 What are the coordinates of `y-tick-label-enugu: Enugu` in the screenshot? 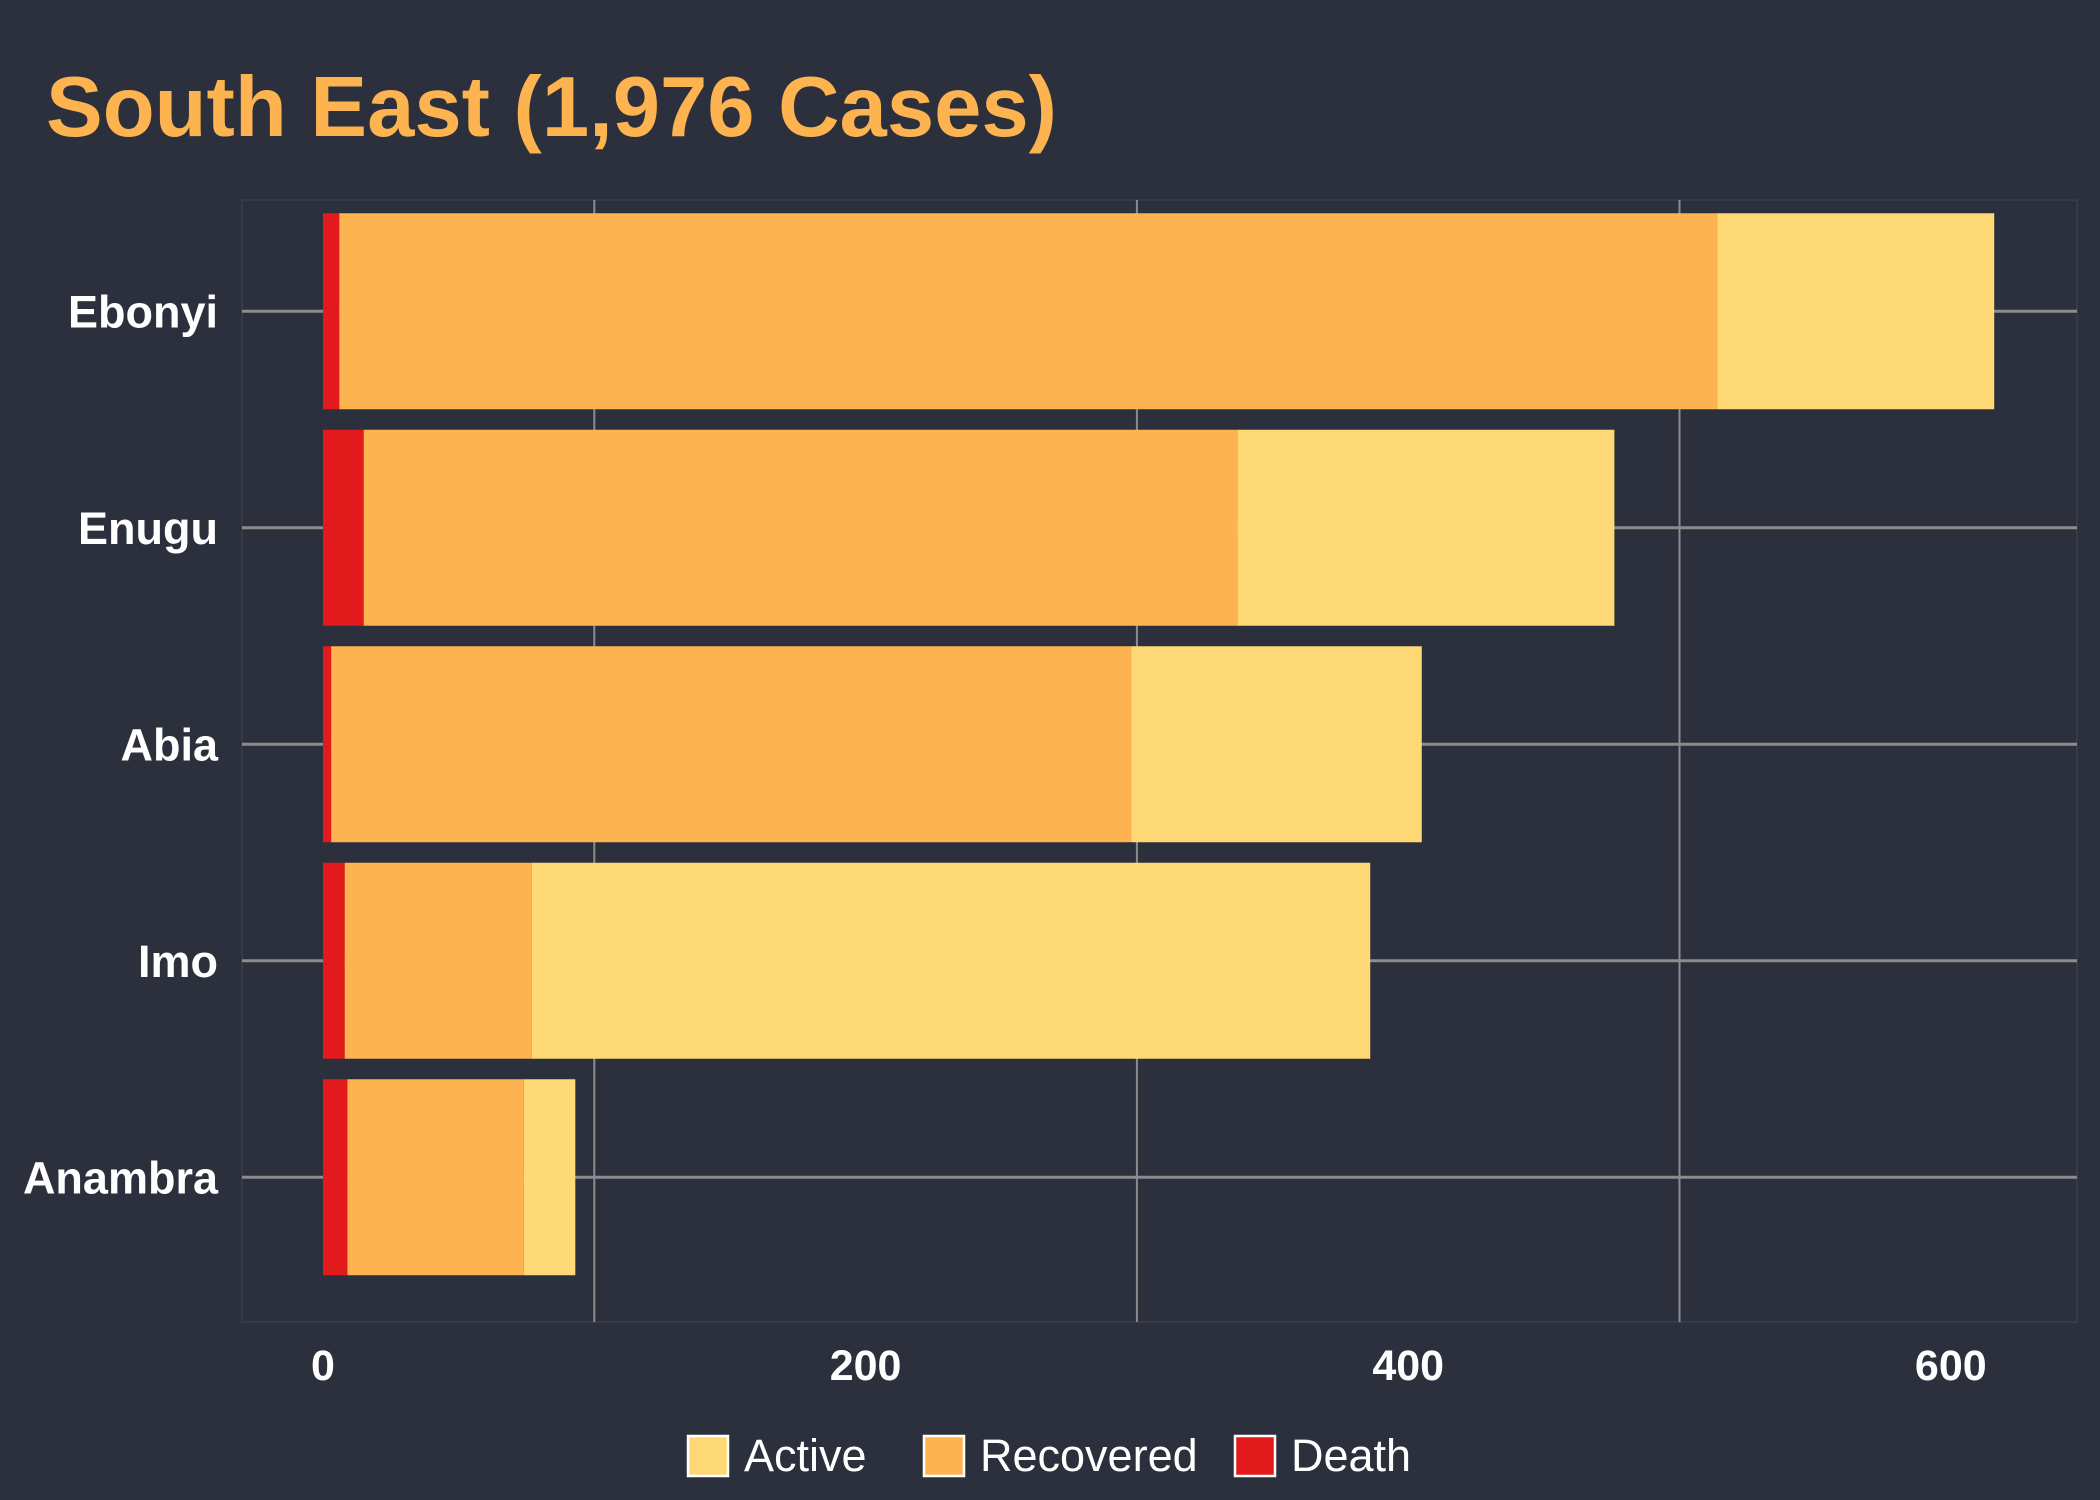 It's located at (148, 528).